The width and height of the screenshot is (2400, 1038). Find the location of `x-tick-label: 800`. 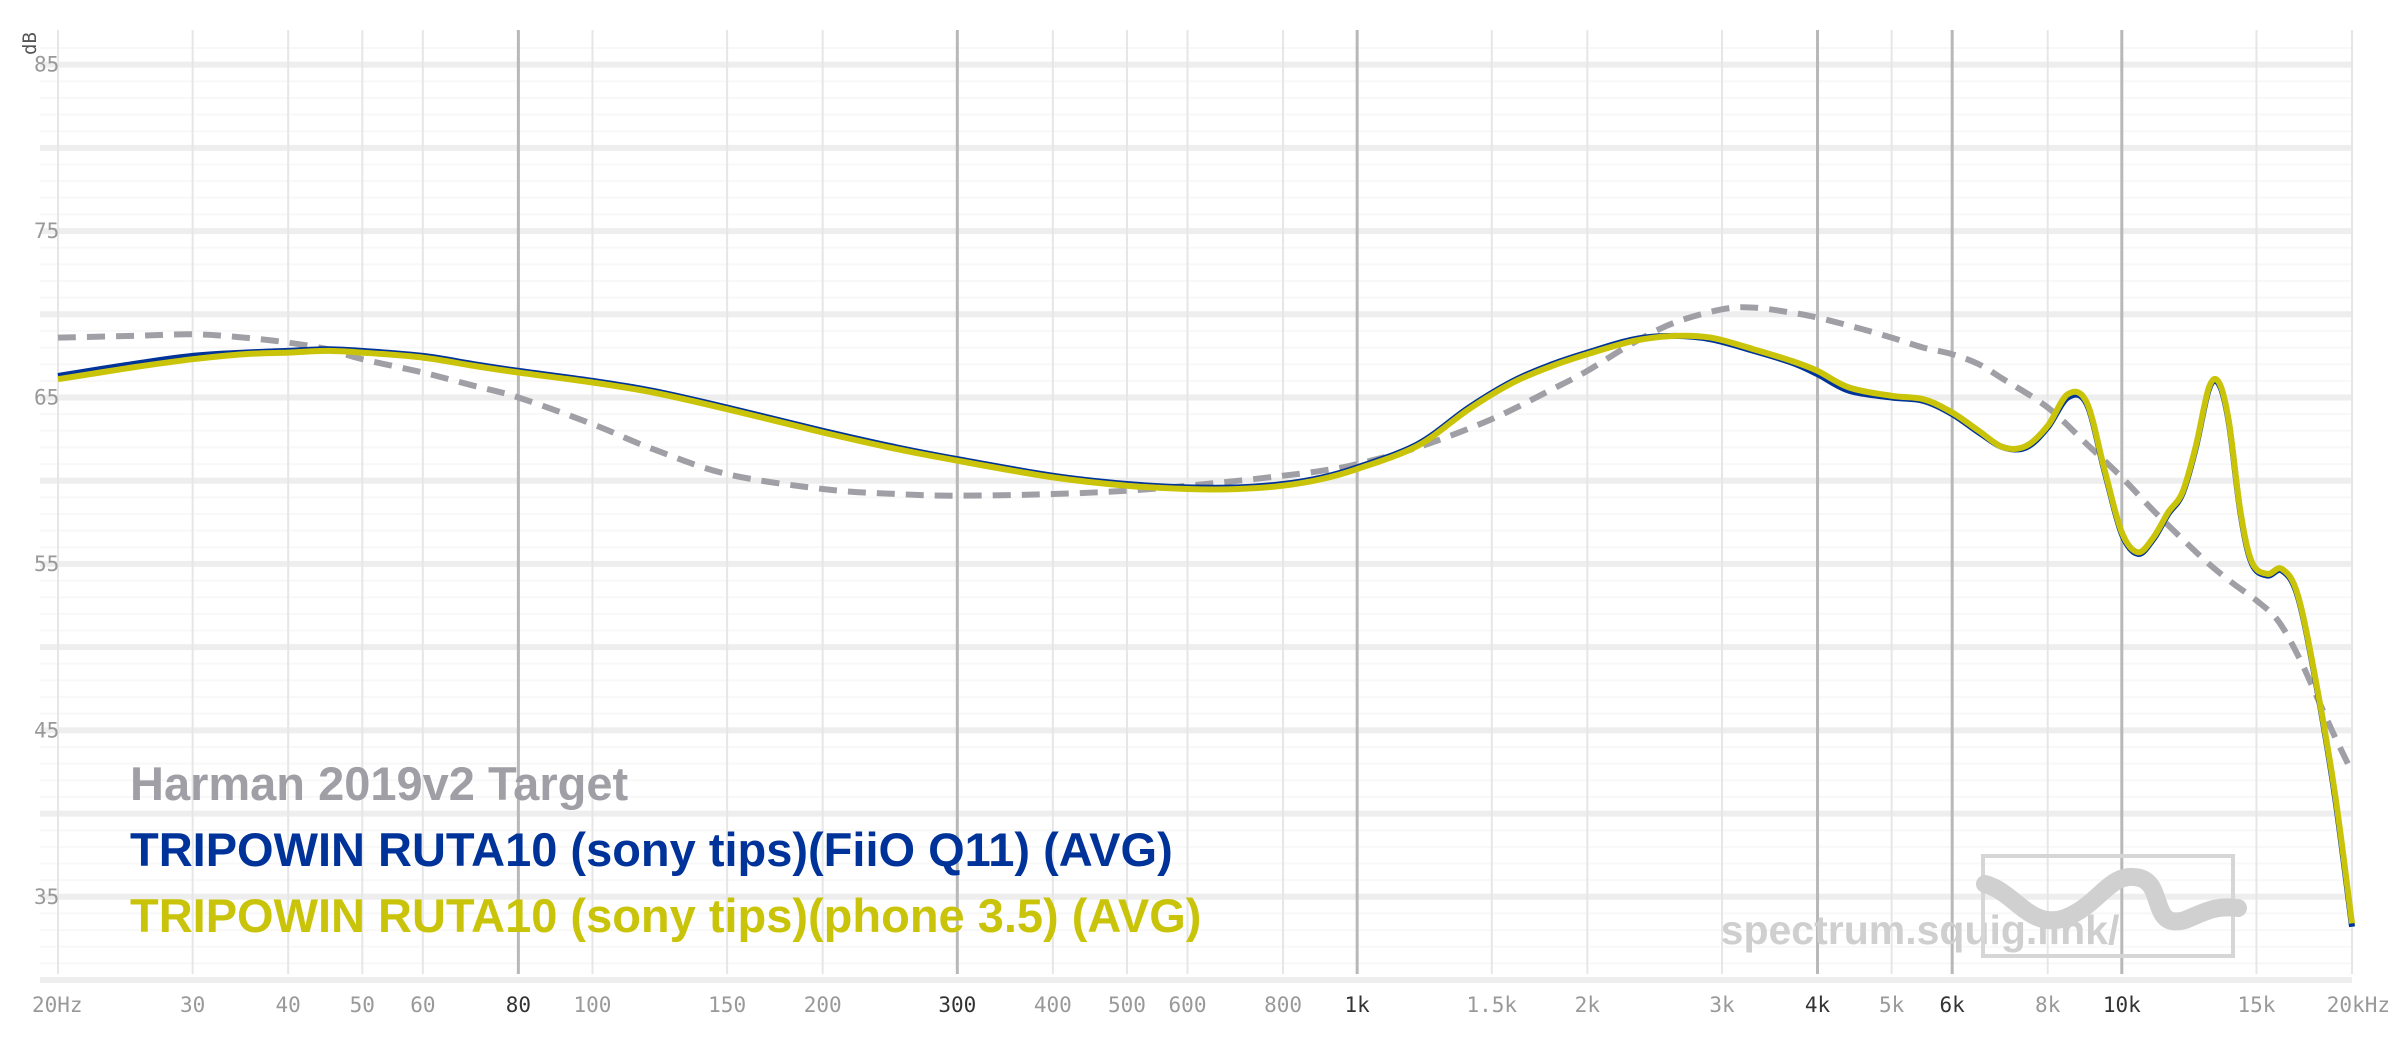

x-tick-label: 800 is located at coordinates (1283, 1005).